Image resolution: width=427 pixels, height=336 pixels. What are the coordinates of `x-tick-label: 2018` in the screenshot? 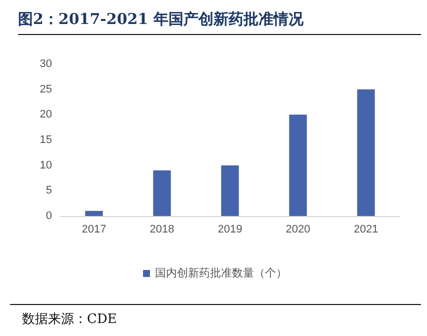 It's located at (162, 230).